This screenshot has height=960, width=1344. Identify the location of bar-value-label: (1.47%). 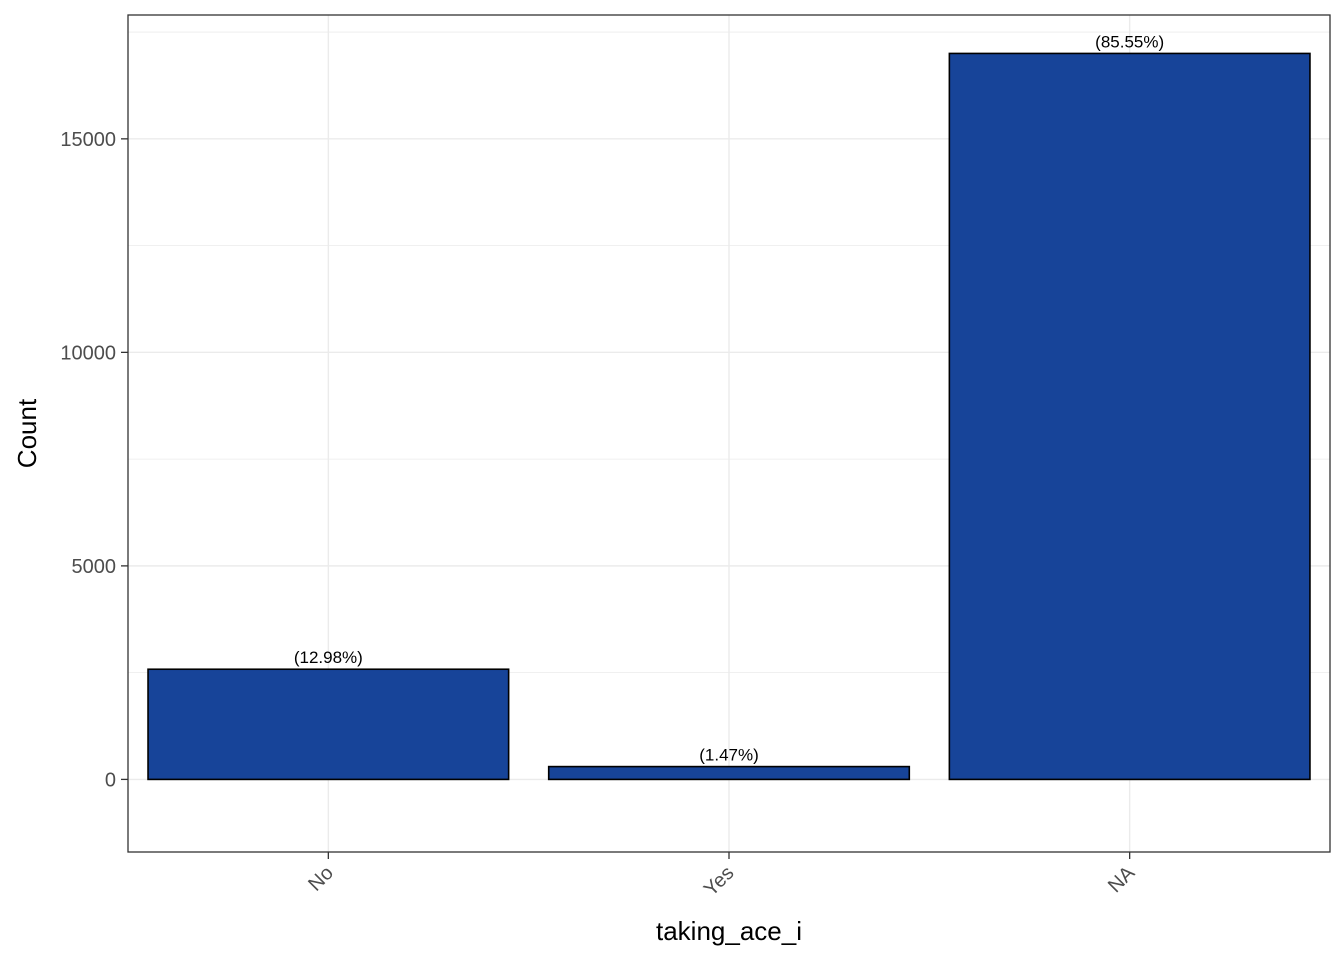
(729, 755).